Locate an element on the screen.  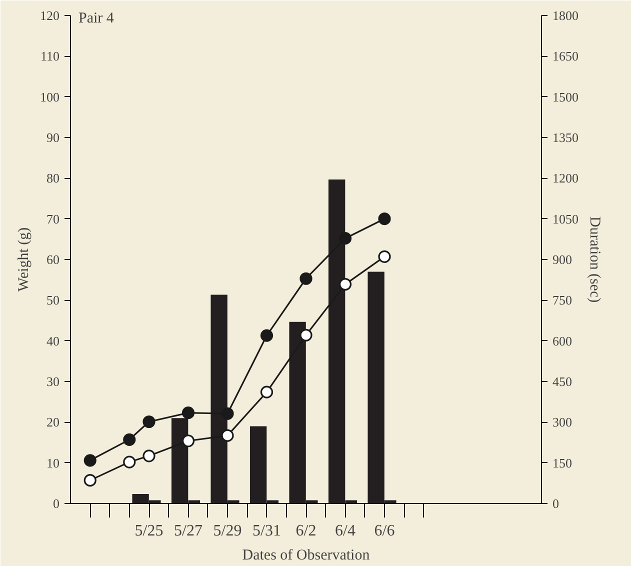
y-axis-title: Weight (g) is located at coordinates (24, 259).